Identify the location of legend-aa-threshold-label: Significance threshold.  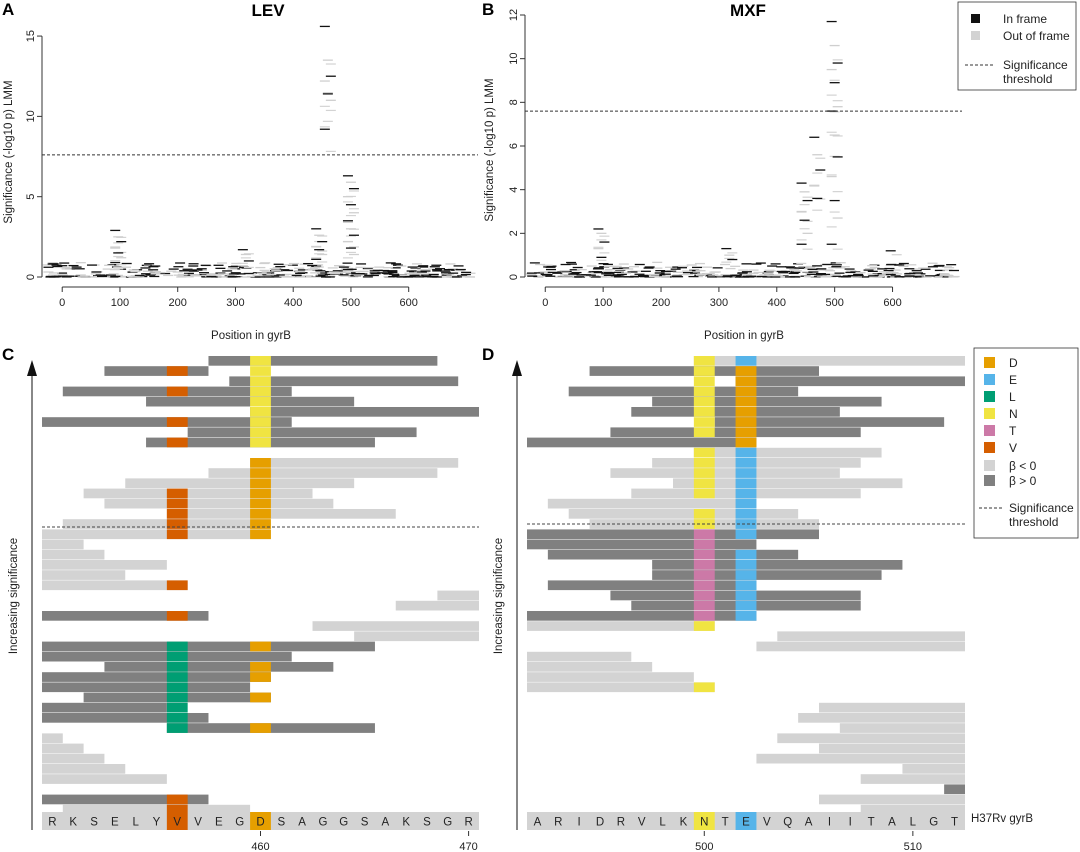
(1041, 515).